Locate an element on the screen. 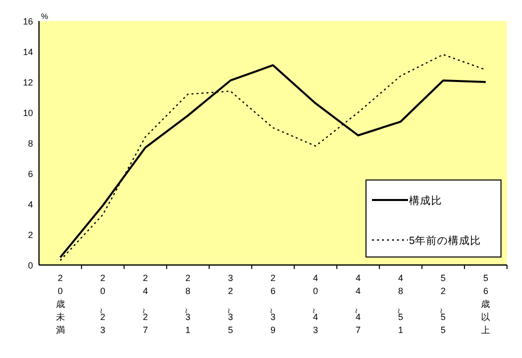 This screenshot has width=522, height=358. y-axis-title: % is located at coordinates (44, 16).